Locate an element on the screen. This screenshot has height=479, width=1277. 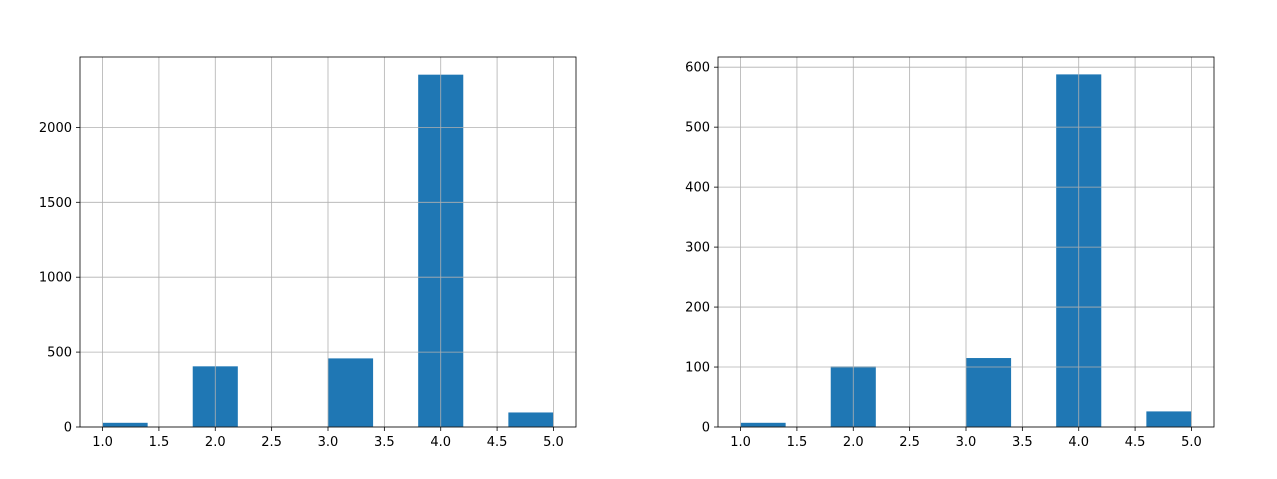
y-tick-label: 1000 is located at coordinates (55, 278).